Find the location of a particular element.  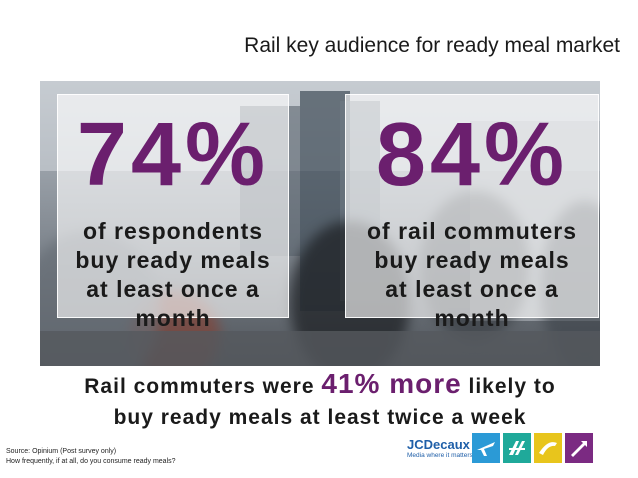

source-line: Source: Opinium (Post survey only) is located at coordinates (61, 451).